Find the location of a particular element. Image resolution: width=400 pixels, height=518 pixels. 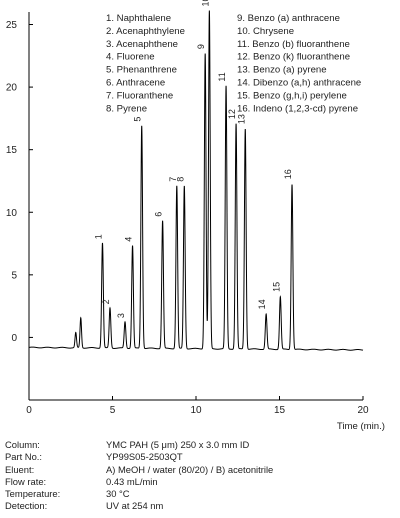

condition-value: 0.43 mL/min is located at coordinates (132, 481).